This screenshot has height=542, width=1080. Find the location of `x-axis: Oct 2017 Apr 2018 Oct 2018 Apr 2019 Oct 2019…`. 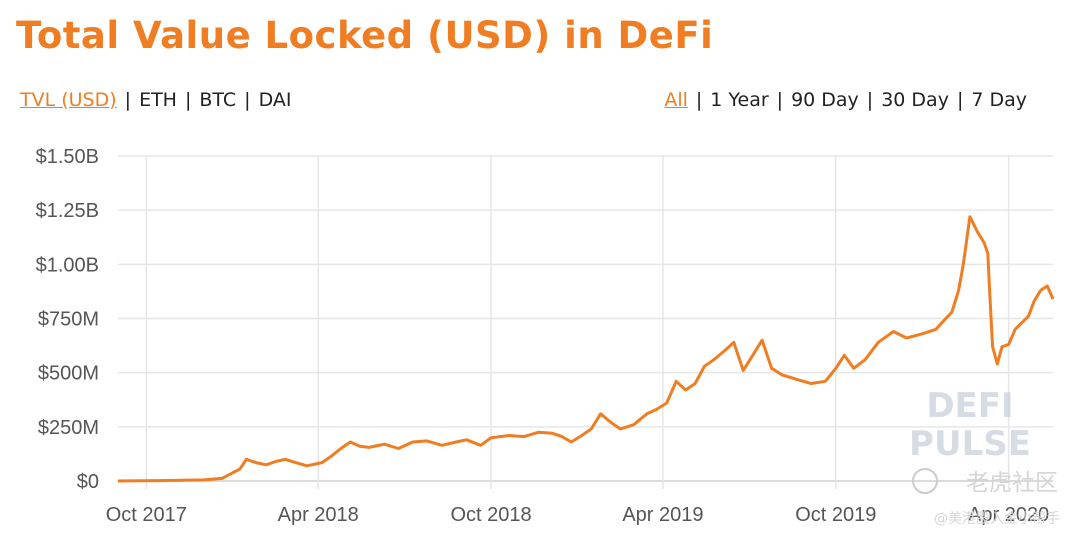

x-axis: Oct 2017 Apr 2018 Oct 2018 Apr 2019 Oct 2019… is located at coordinates (577, 515).